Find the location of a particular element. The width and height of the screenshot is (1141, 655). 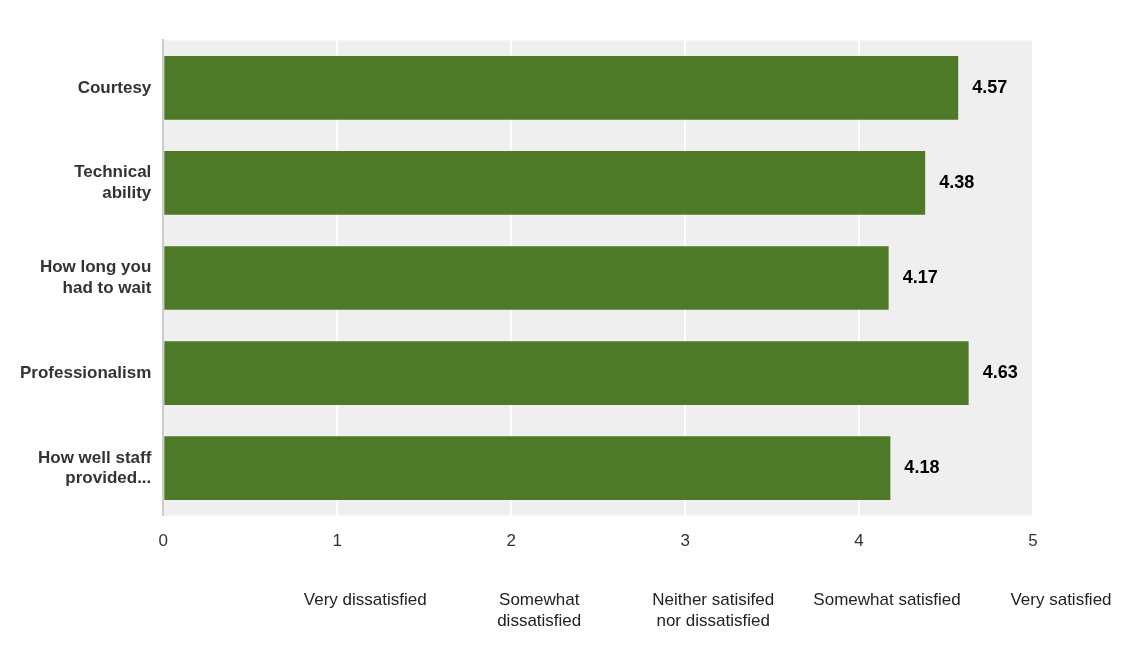

text: Somewhat dissatisfied is located at coordinates (539, 609).